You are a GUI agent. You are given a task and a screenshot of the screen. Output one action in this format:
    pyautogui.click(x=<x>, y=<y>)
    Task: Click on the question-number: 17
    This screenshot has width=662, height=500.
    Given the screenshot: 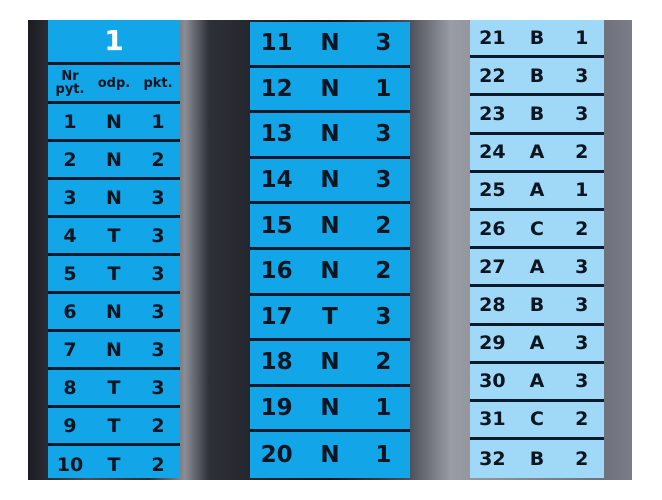 What is the action you would take?
    pyautogui.click(x=276, y=316)
    